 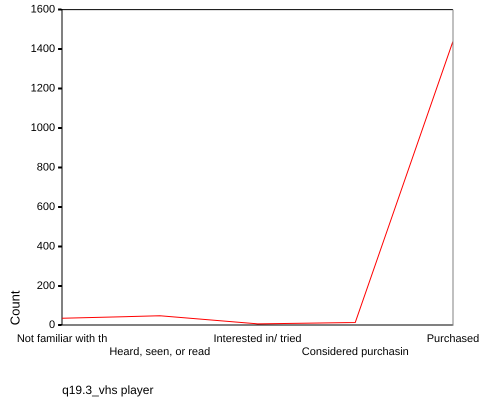 What do you see at coordinates (159, 352) in the screenshot?
I see `x-tick-label: Heard, seen, or read` at bounding box center [159, 352].